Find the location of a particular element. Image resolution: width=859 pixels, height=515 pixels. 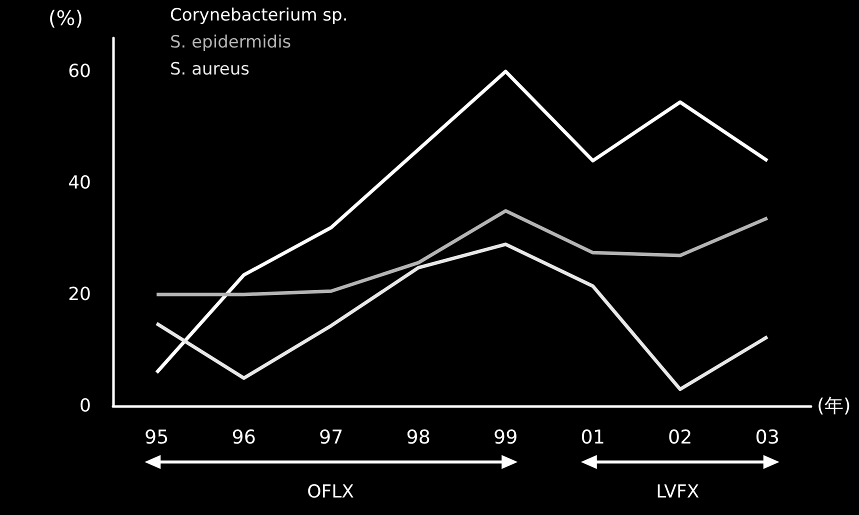

x-tick-label: 99 is located at coordinates (506, 437).